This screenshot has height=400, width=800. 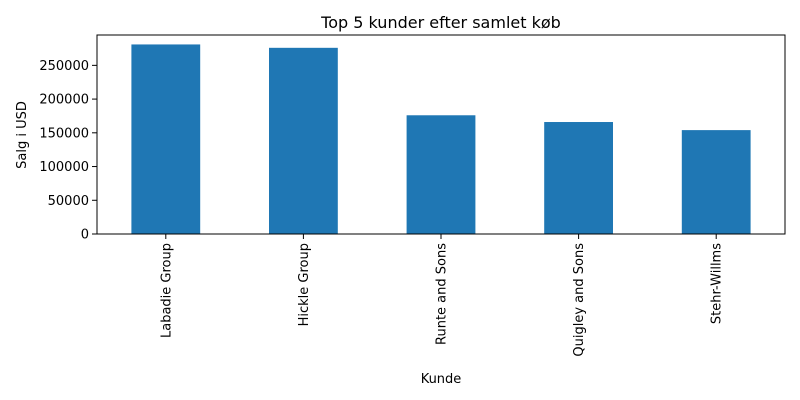 I want to click on x-tick-label: Hickle Group, so click(x=304, y=284).